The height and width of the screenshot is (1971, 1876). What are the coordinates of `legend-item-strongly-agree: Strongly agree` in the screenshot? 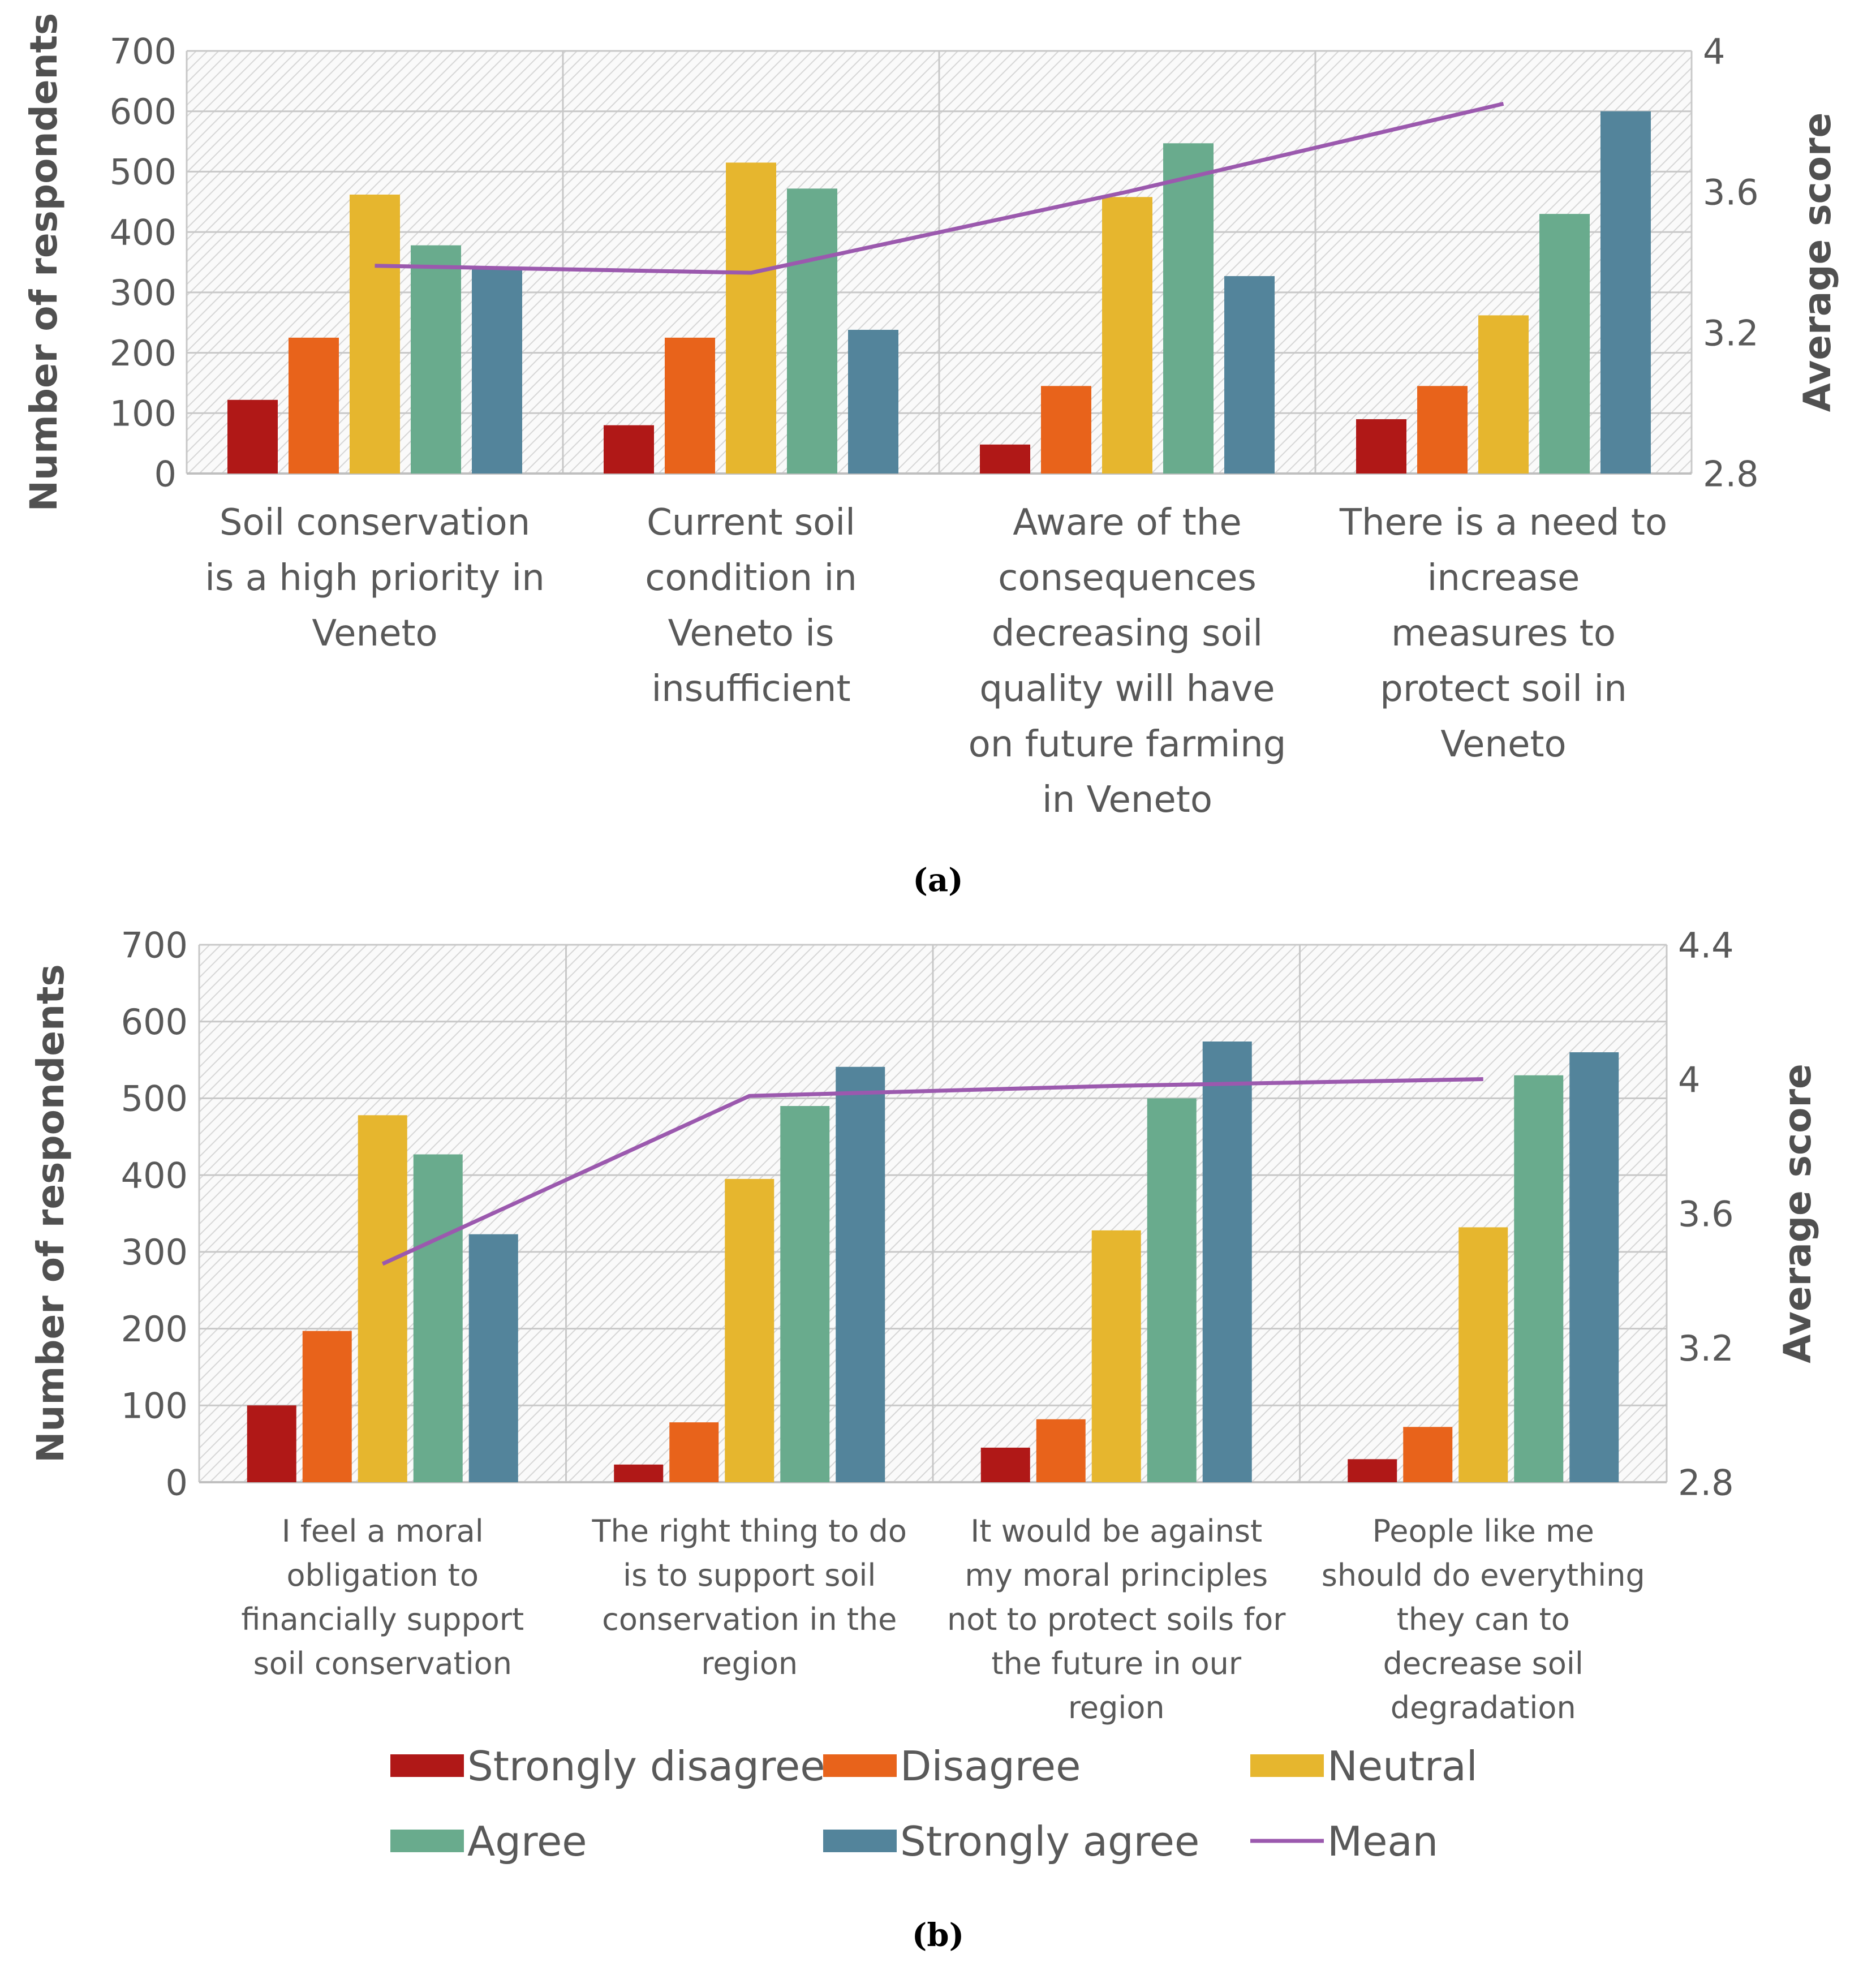 It's located at (1011, 1841).